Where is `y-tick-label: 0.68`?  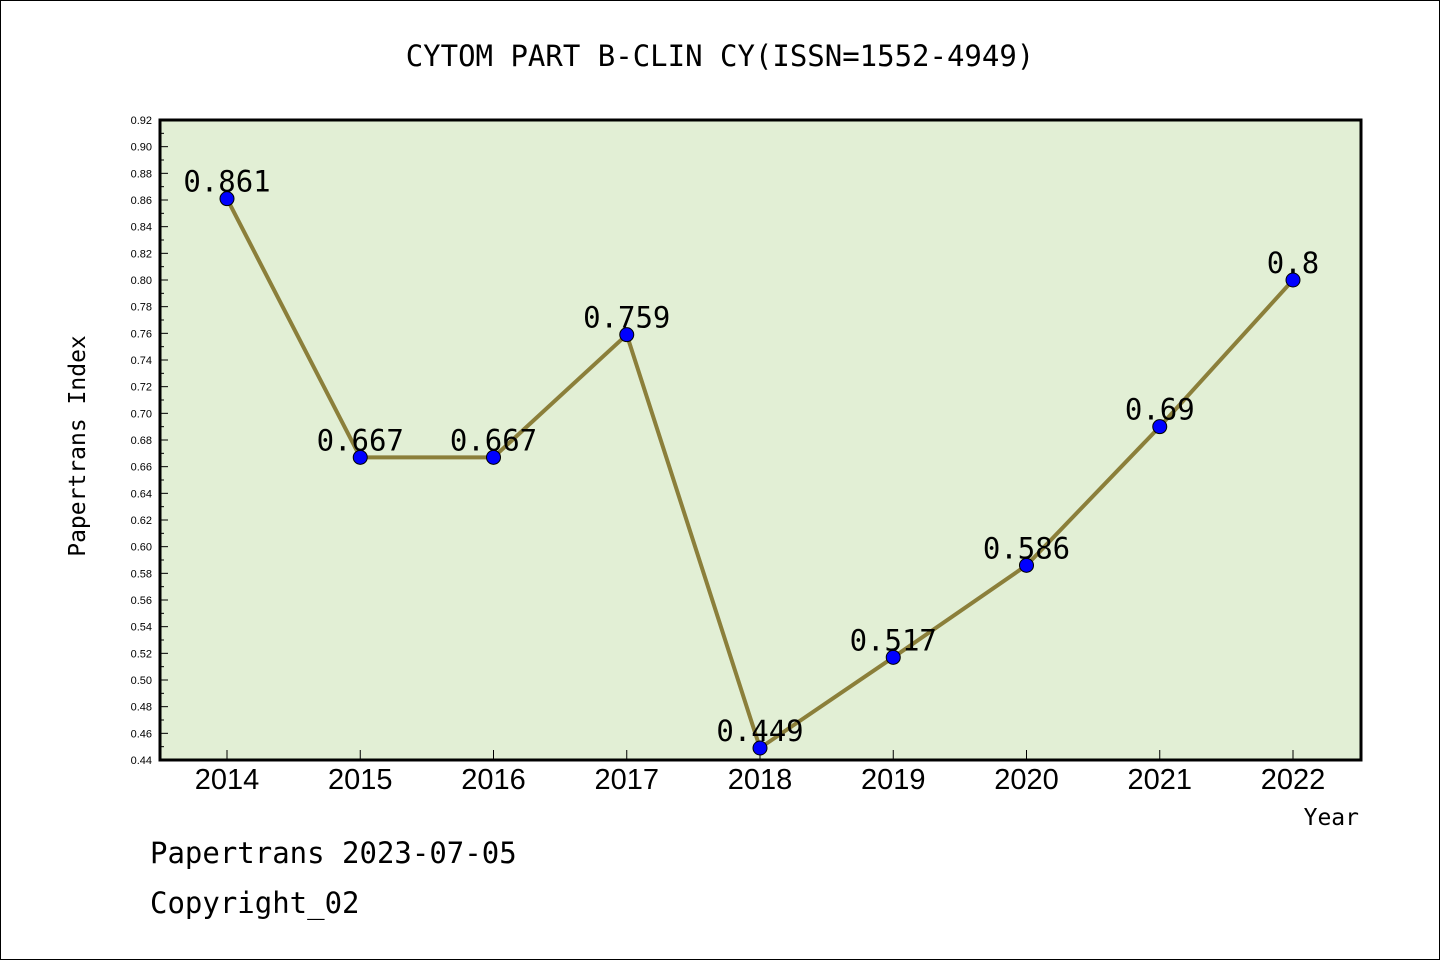
y-tick-label: 0.68 is located at coordinates (141, 441).